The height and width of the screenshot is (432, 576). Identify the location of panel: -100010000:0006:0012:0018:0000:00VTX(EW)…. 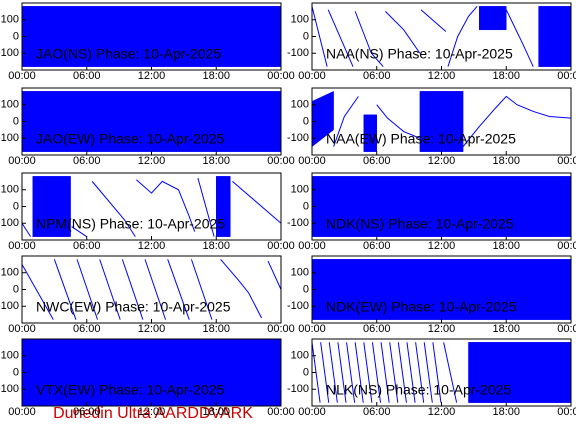
(147, 378).